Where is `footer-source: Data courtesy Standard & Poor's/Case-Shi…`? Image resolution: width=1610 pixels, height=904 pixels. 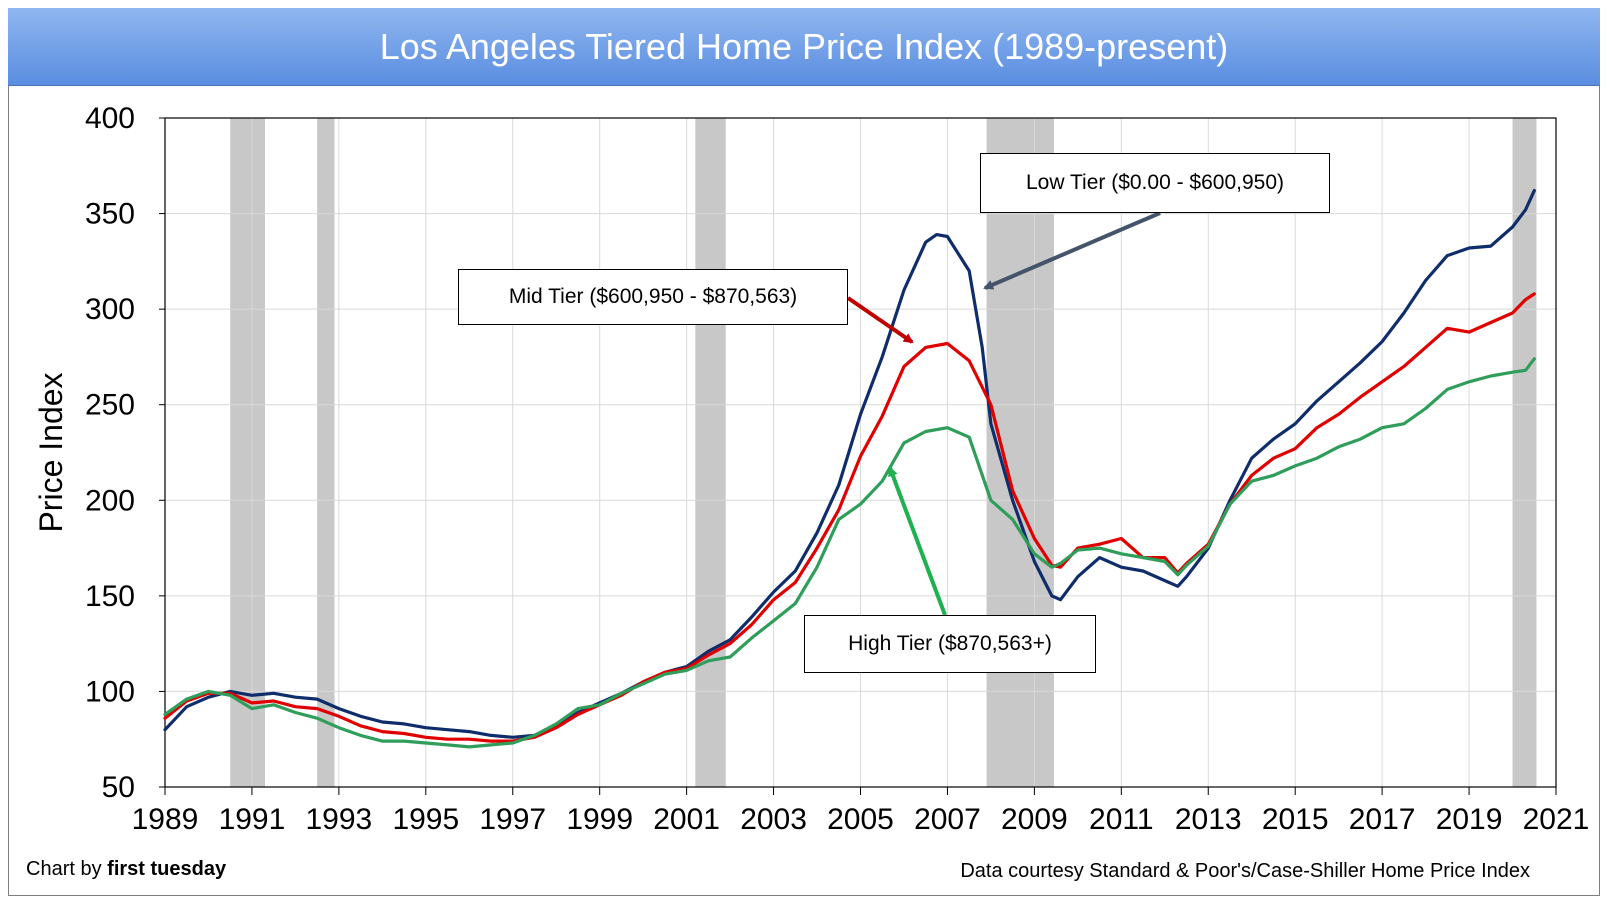
footer-source: Data courtesy Standard & Poor's/Case-Shi… is located at coordinates (1245, 871).